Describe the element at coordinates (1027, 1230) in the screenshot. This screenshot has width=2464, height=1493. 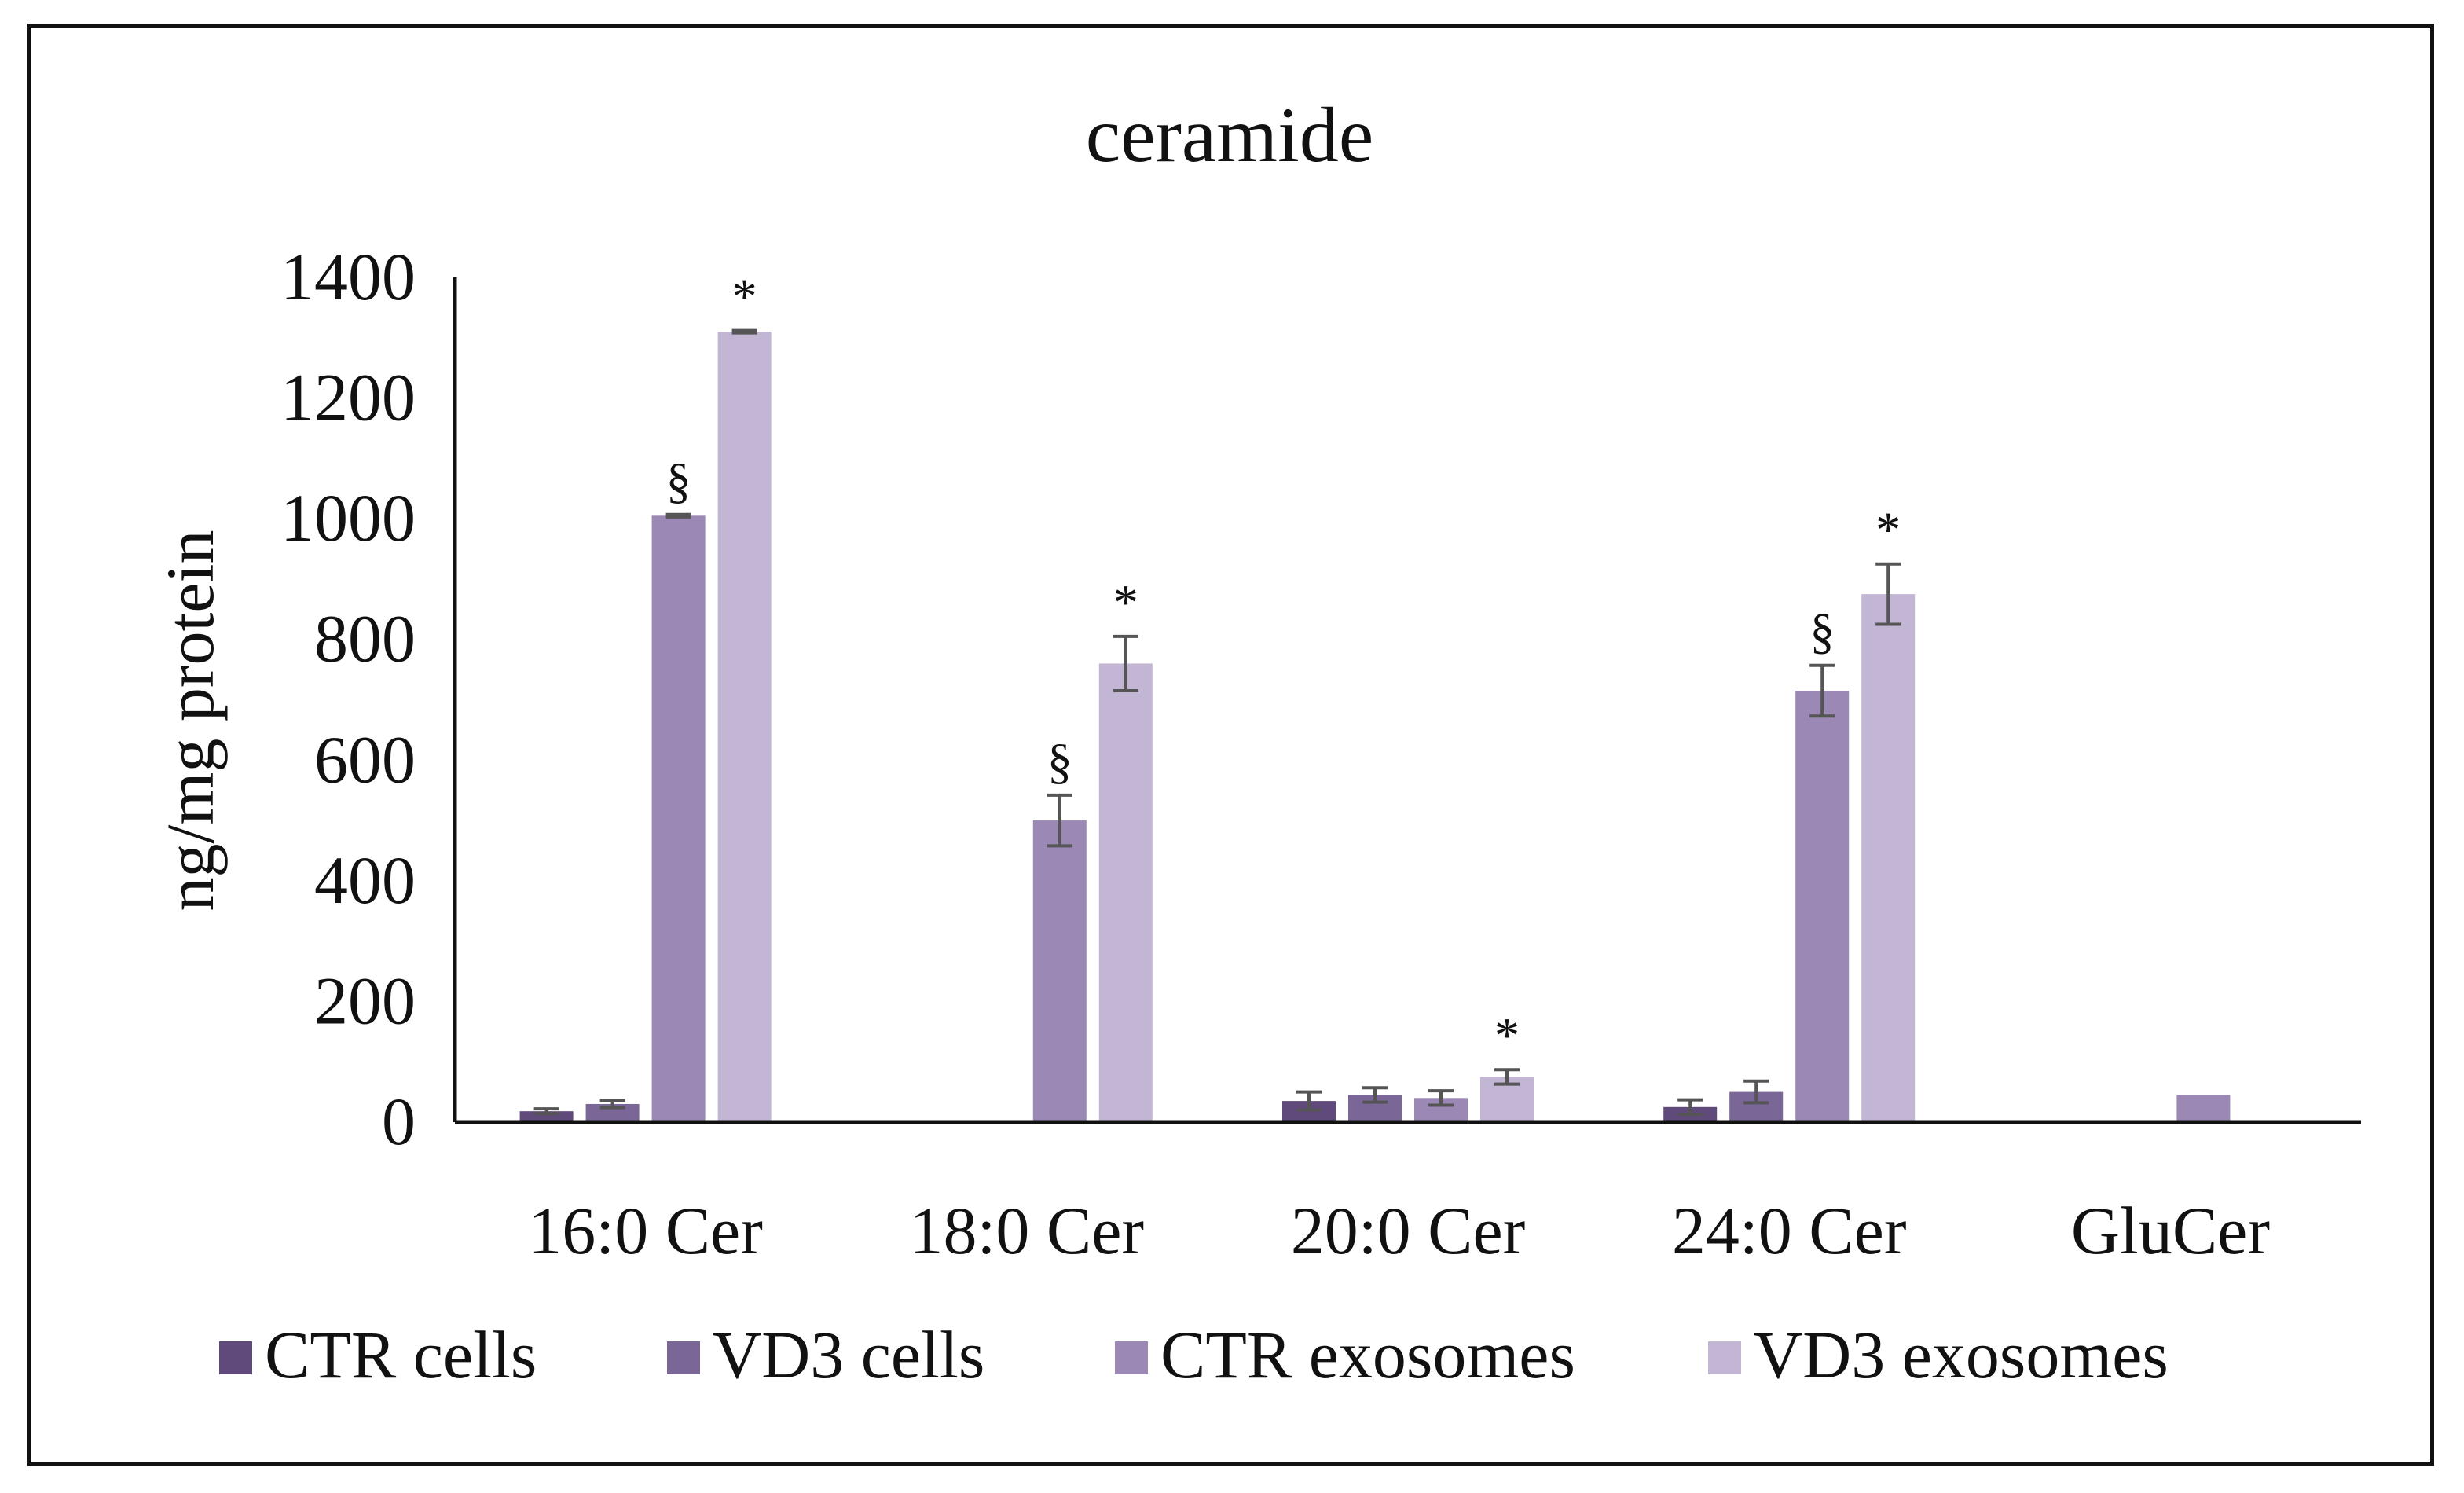
I see `x-tick-label: 18:0 Cer` at that location.